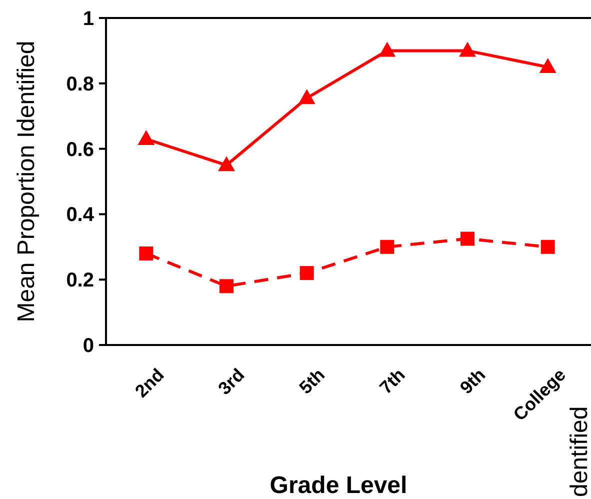 This screenshot has width=591, height=499. What do you see at coordinates (80, 281) in the screenshot?
I see `y-tick-label: 0.2` at bounding box center [80, 281].